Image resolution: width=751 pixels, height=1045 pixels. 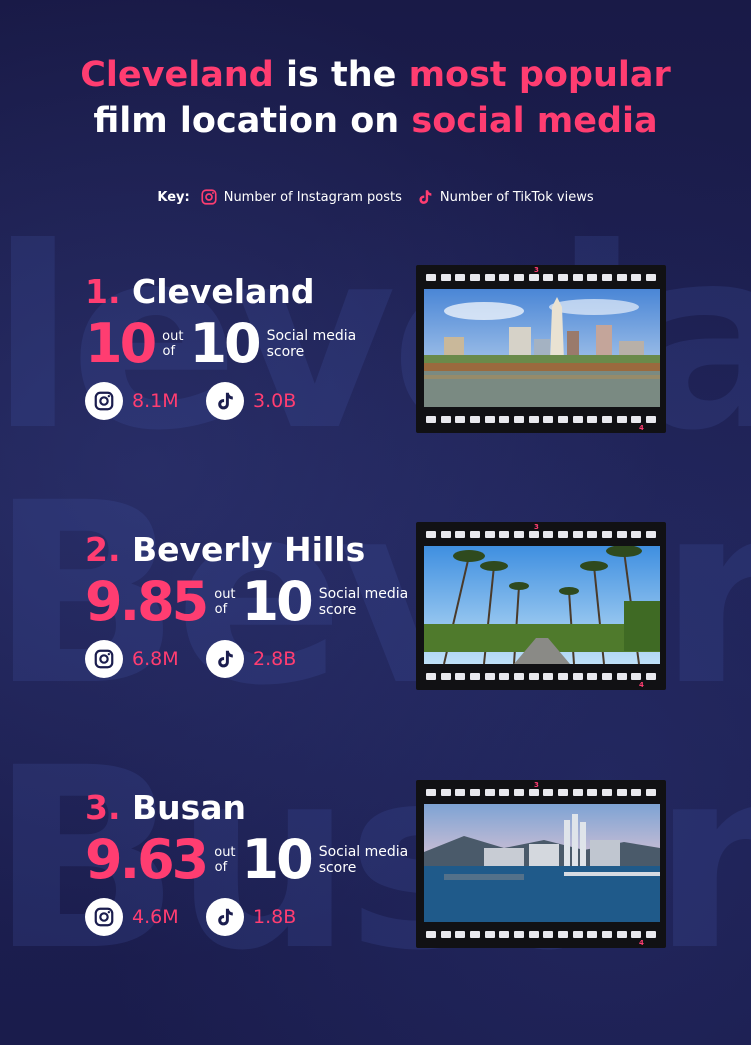 I want to click on location-name: 1. Cleveland, so click(x=220, y=292).